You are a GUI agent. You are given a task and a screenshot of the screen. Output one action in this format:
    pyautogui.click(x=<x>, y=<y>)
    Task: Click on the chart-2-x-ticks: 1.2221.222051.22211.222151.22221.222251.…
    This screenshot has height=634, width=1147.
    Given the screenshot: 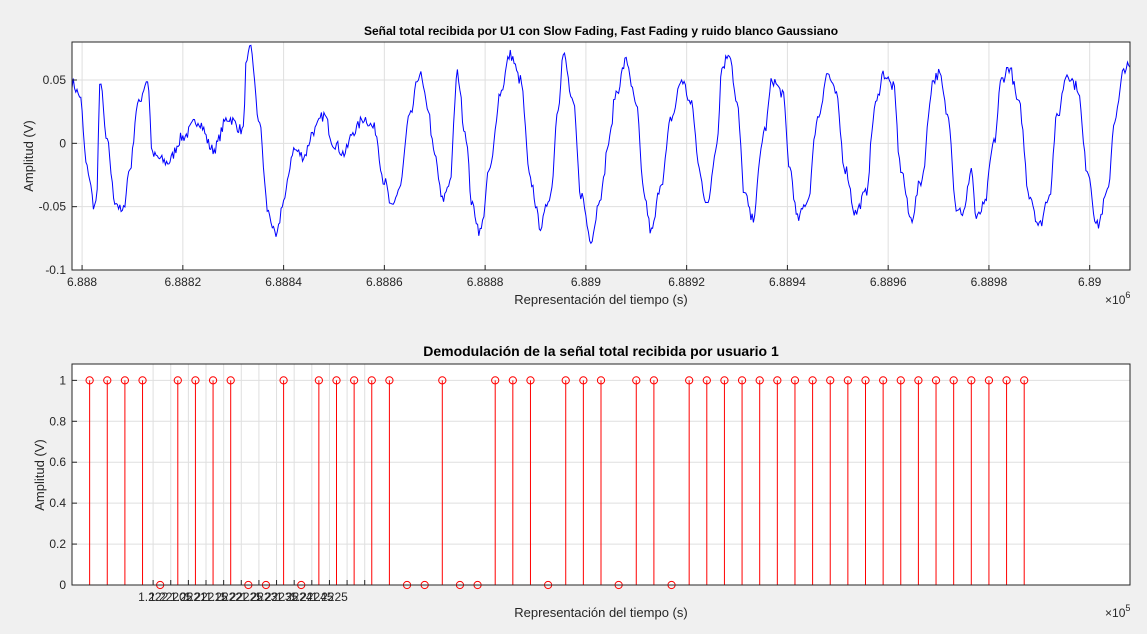 What is the action you would take?
    pyautogui.click(x=252, y=592)
    